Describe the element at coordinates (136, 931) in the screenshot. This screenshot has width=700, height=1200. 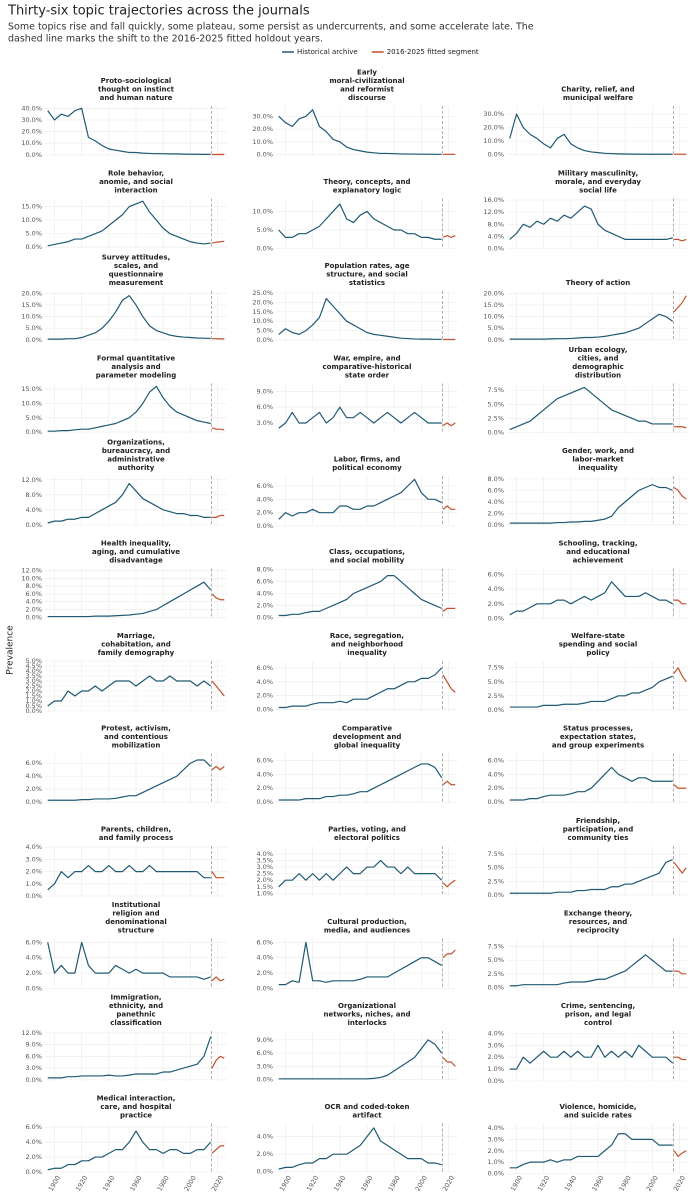
I see `panel-title: structure` at that location.